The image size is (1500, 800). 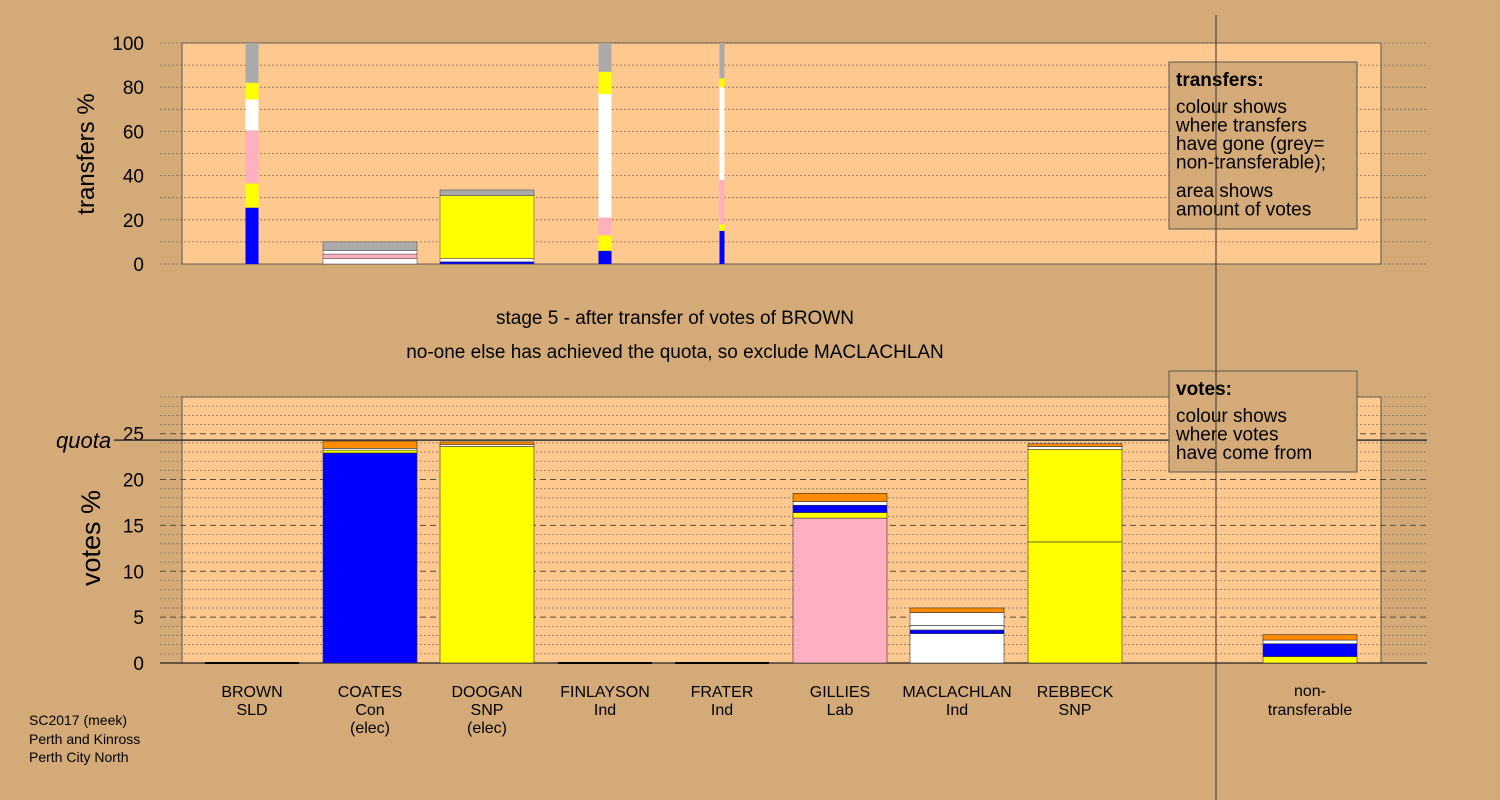 I want to click on votes-legend-title: votes:, so click(x=1204, y=389).